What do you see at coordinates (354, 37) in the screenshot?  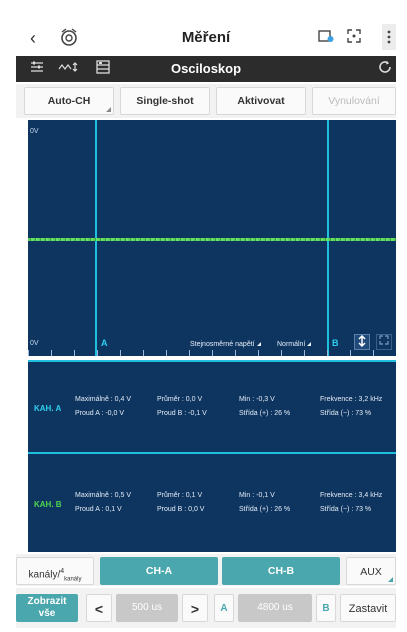 I see `fullscreen-icon` at bounding box center [354, 37].